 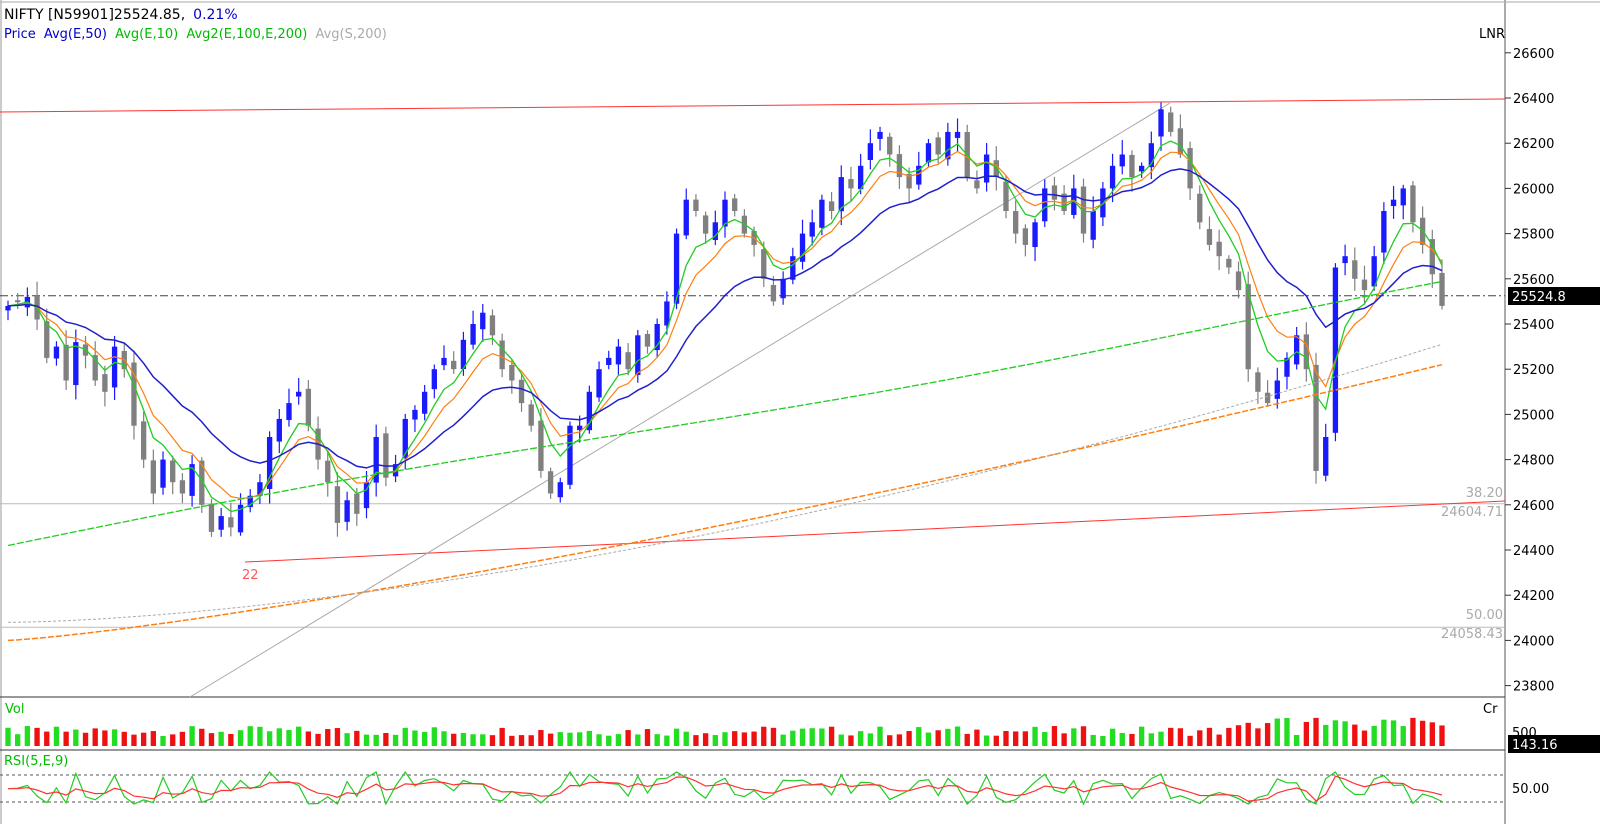 I want to click on fib-50-value: 24058.43, so click(x=1472, y=634).